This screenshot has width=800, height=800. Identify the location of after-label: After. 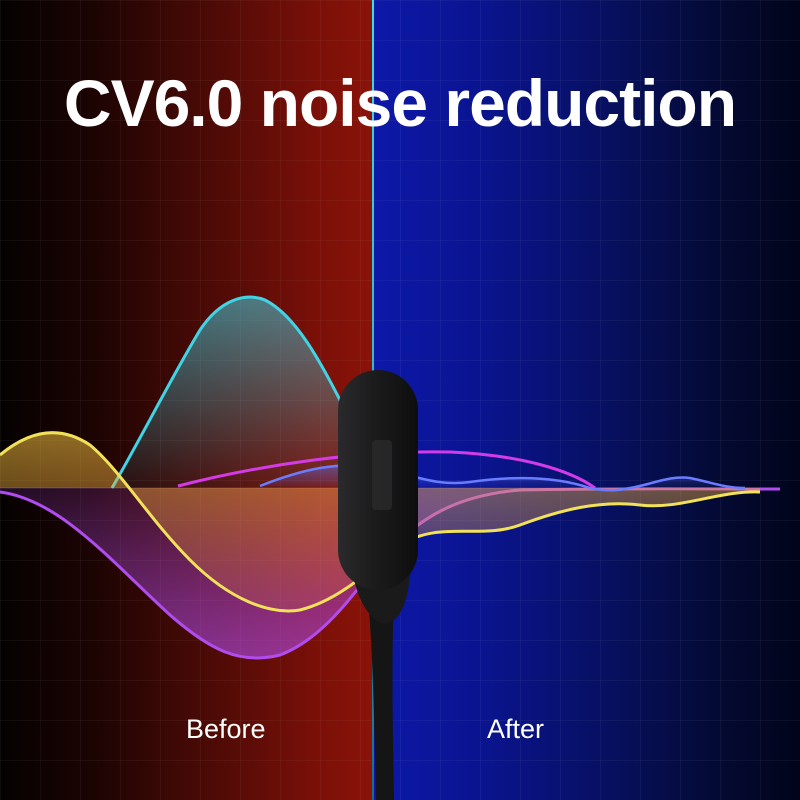
(516, 729).